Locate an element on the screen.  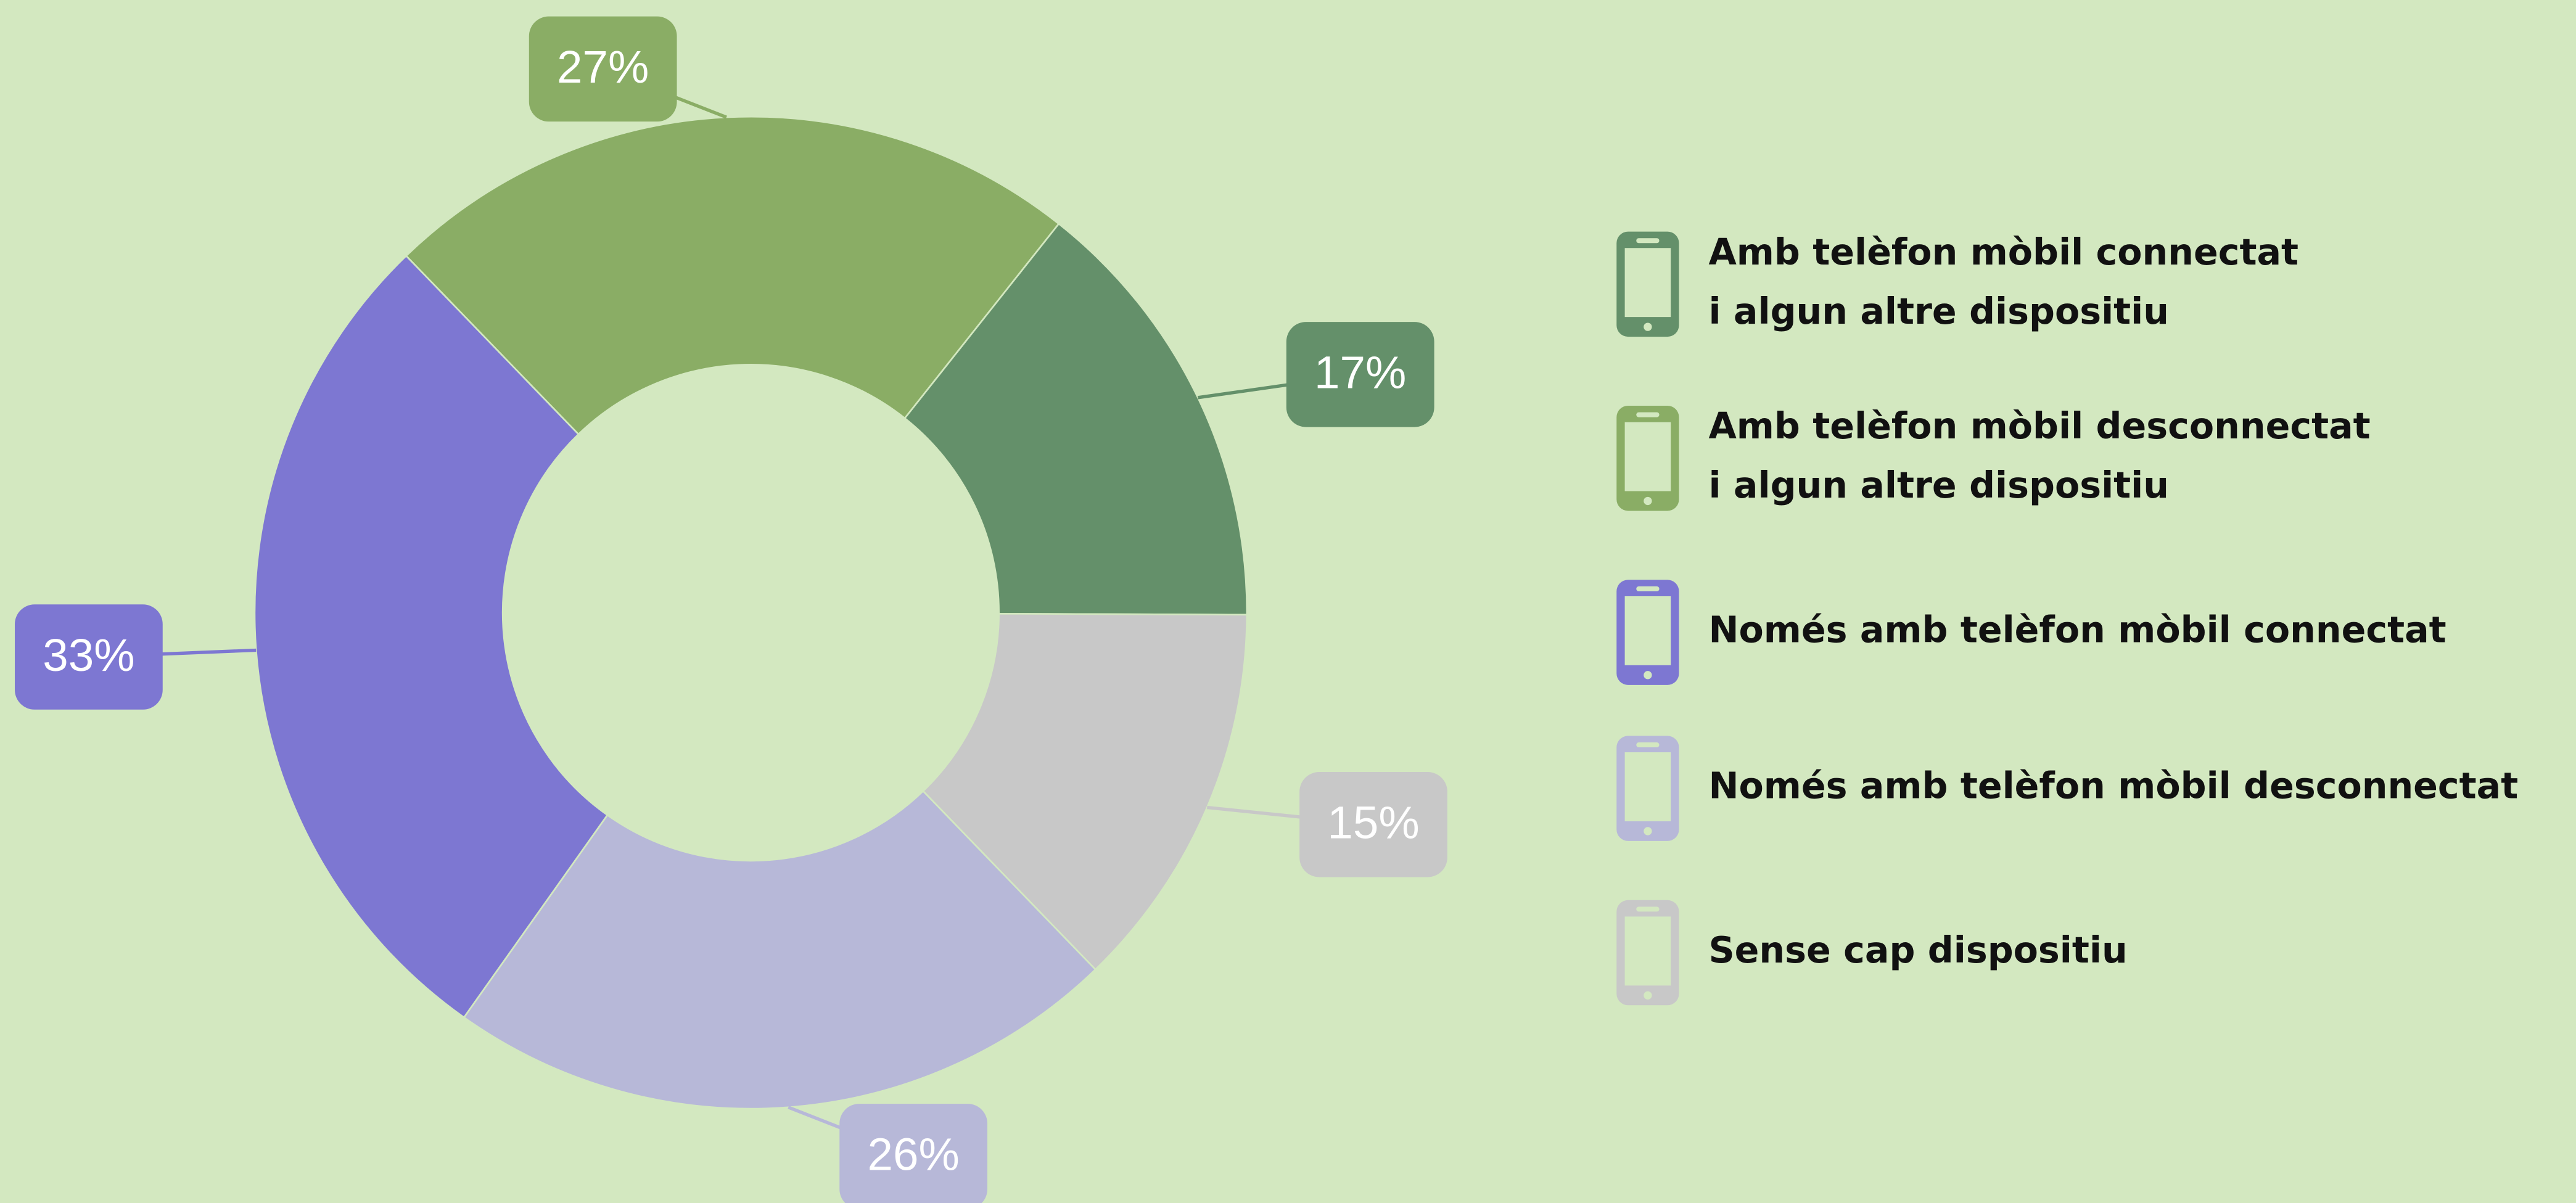
legend-entry-box: Només amb telèfon mòbil desconnectat is located at coordinates (2142, 788).